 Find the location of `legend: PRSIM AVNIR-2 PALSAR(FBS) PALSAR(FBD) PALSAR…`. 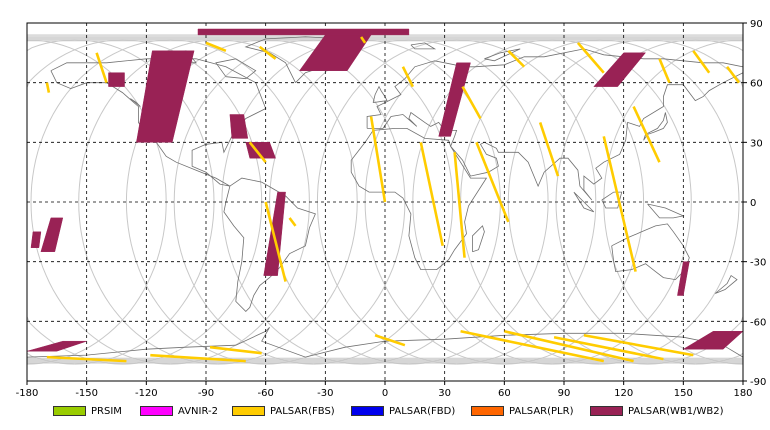

legend: PRSIM AVNIR-2 PALSAR(FBS) PALSAR(FBD) PALSAR… is located at coordinates (385, 411).